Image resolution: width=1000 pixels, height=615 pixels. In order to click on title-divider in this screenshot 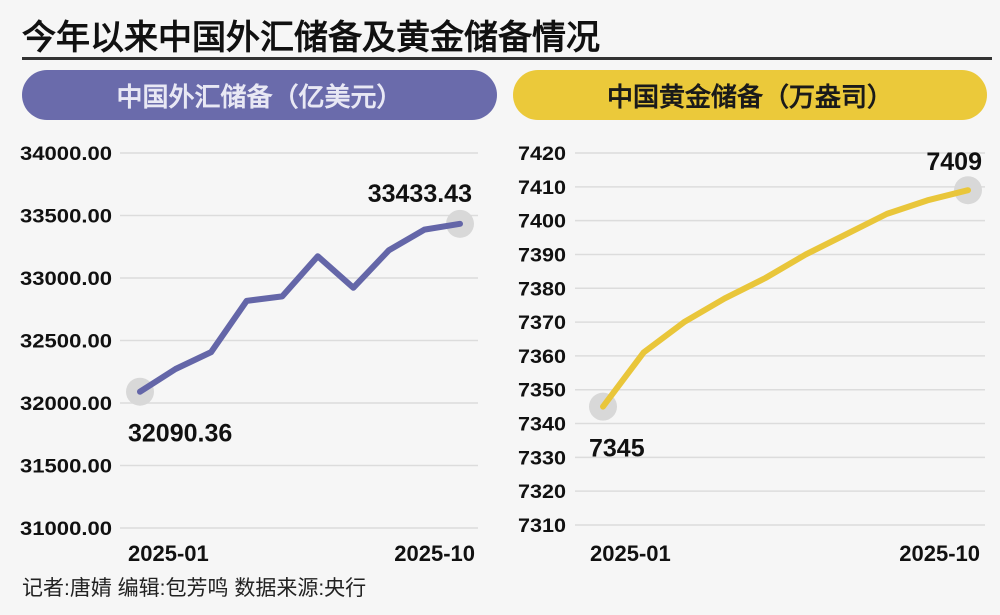, I will do `click(507, 58)`.